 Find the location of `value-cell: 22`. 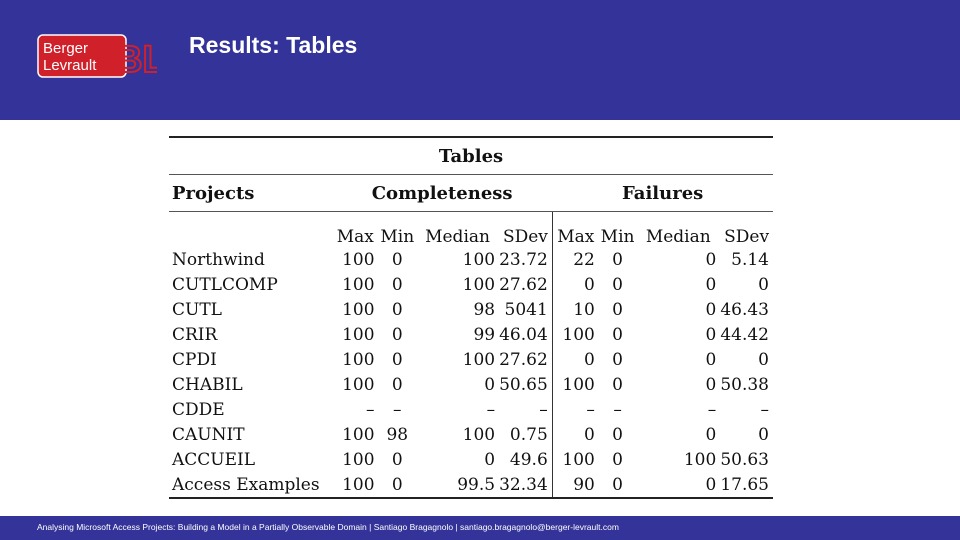

value-cell: 22 is located at coordinates (584, 259).